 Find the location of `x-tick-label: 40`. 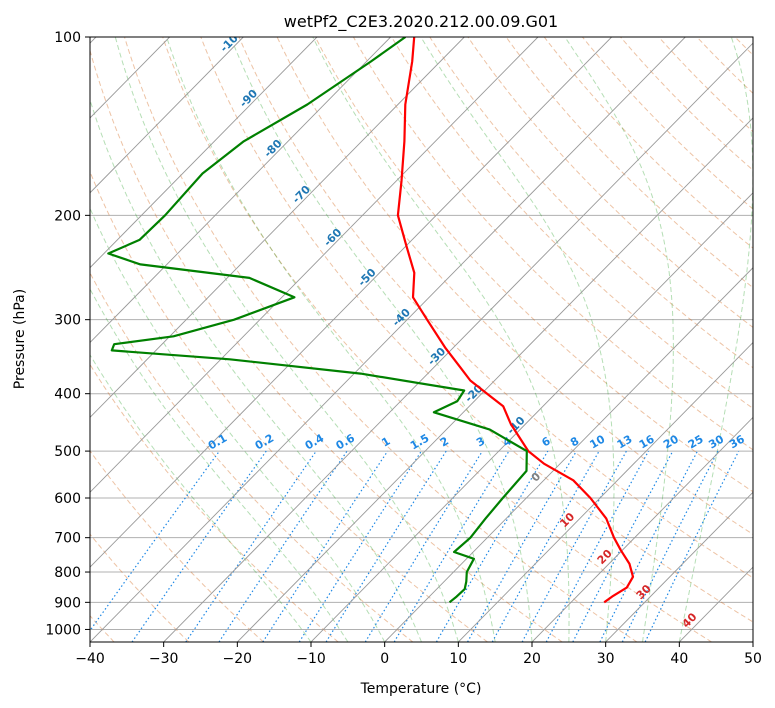

x-tick-label: 40 is located at coordinates (679, 659).